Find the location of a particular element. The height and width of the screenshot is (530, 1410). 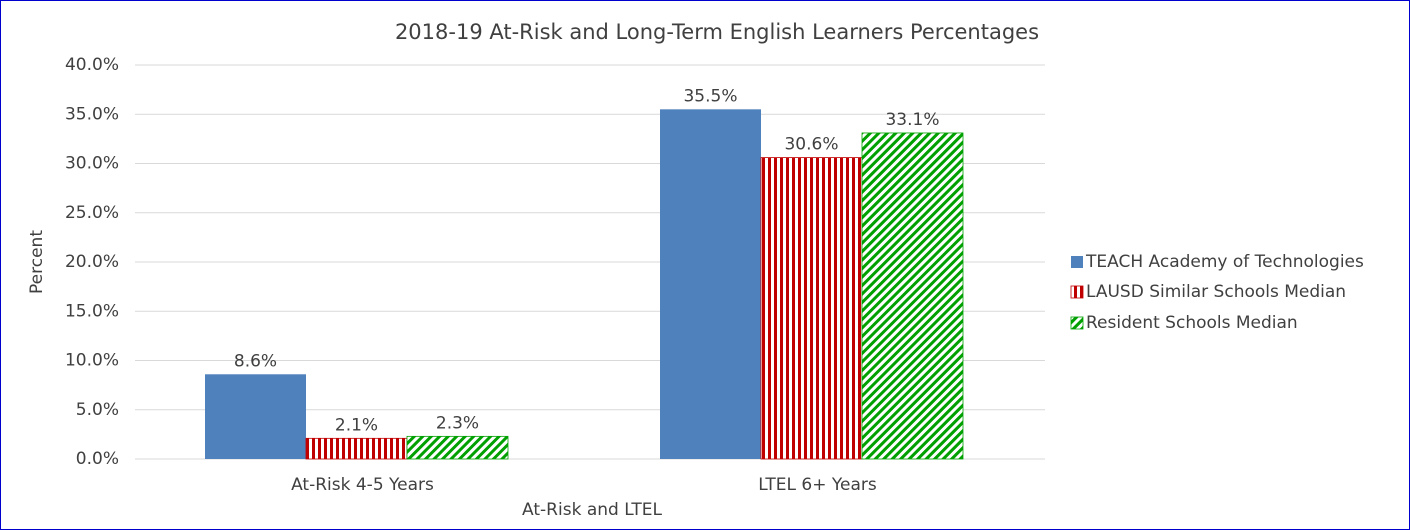

y-tick-label: 20.0% is located at coordinates (92, 262).